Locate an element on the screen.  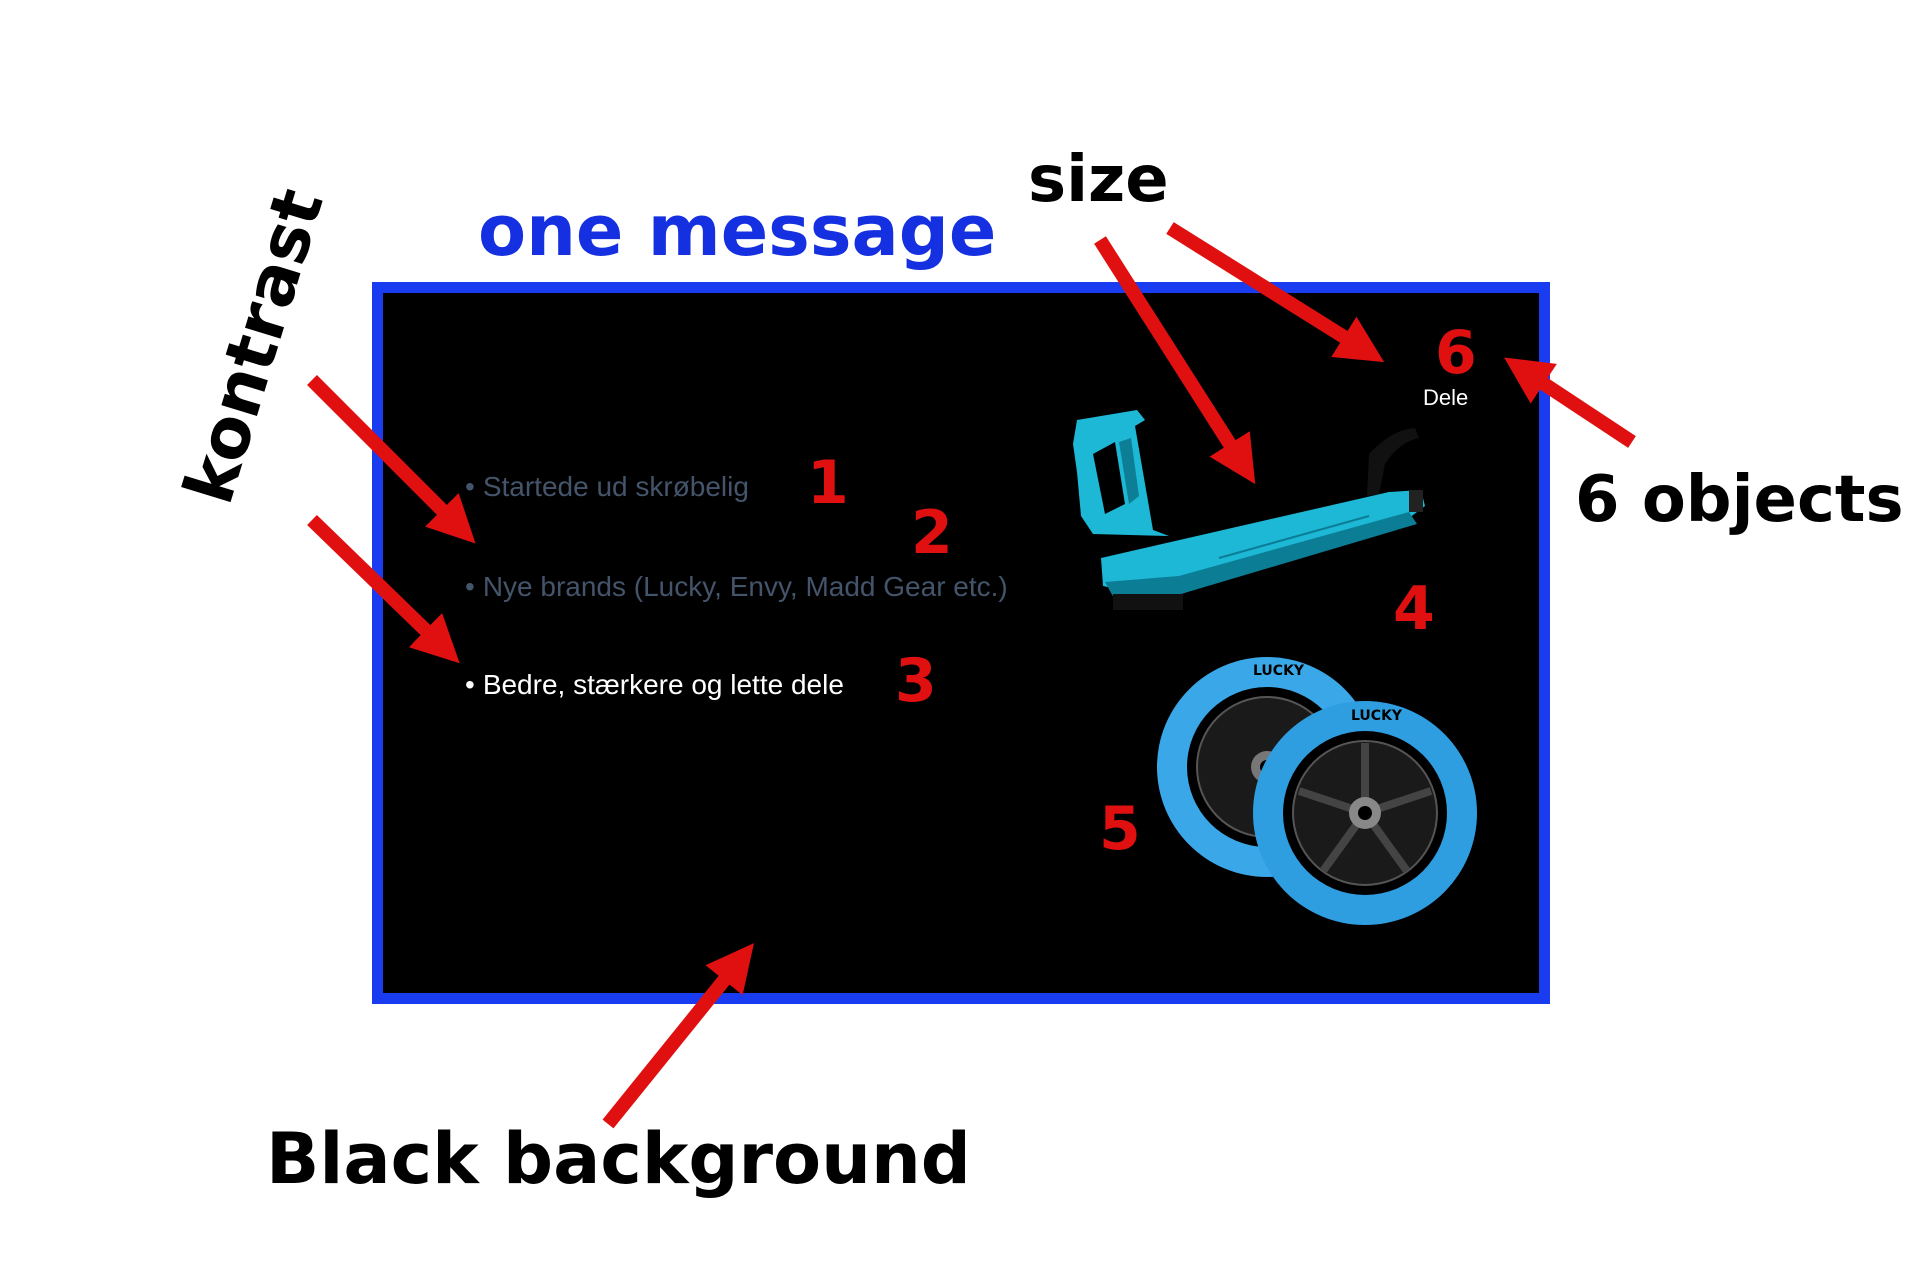
number-4: 4 is located at coordinates (1414, 609).